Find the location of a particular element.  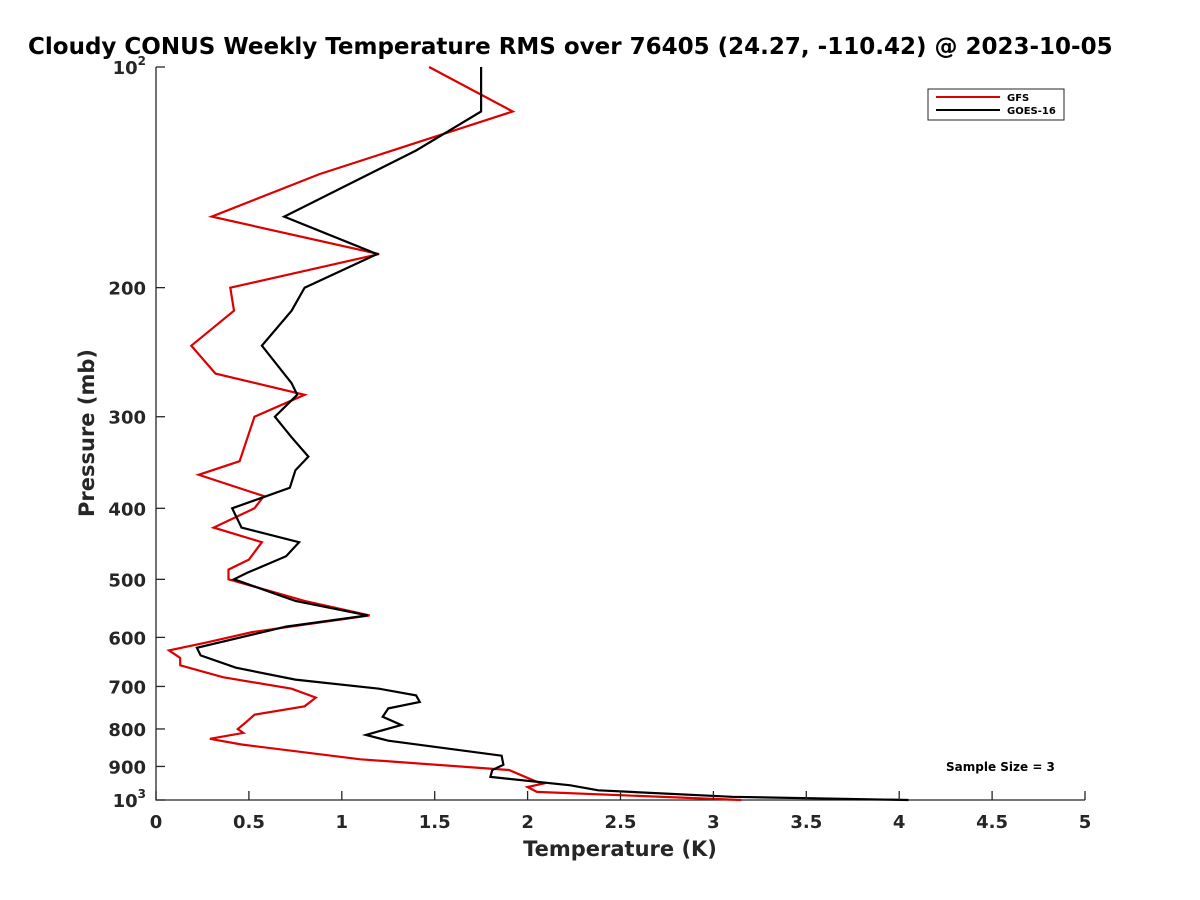

x-tick-label: 1.5 is located at coordinates (435, 822).